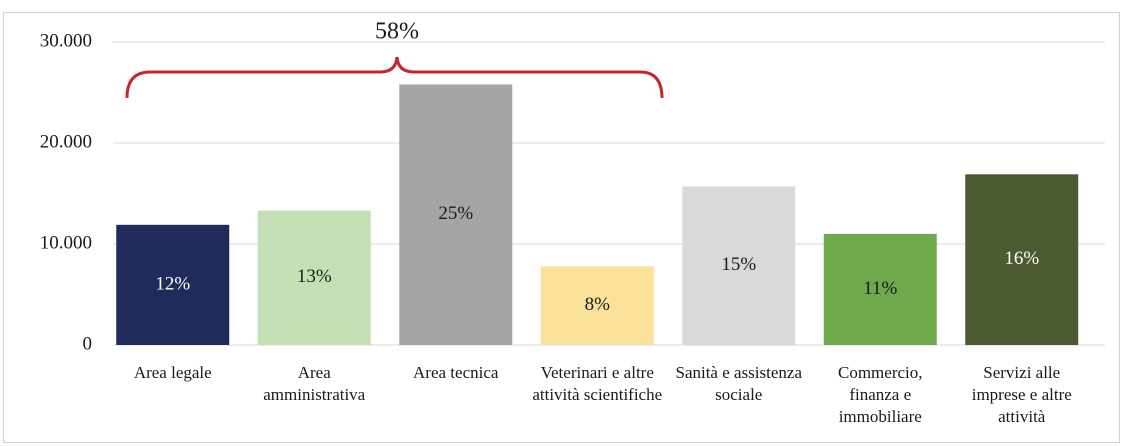 This screenshot has width=1123, height=446. I want to click on x-tick-label: Area tecnica, so click(456, 372).